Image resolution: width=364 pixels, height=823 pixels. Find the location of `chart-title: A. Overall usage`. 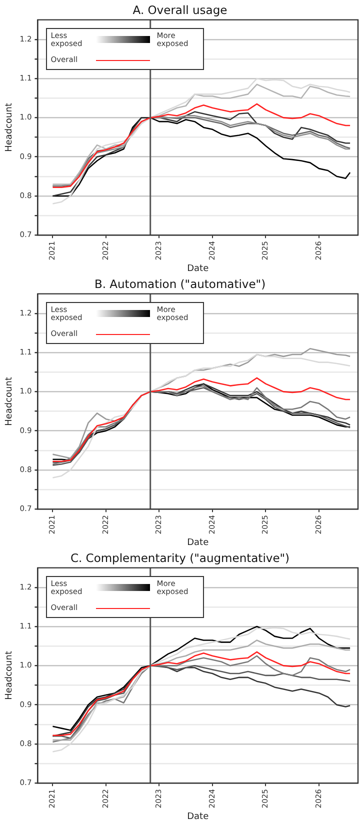

chart-title: A. Overall usage is located at coordinates (180, 9).